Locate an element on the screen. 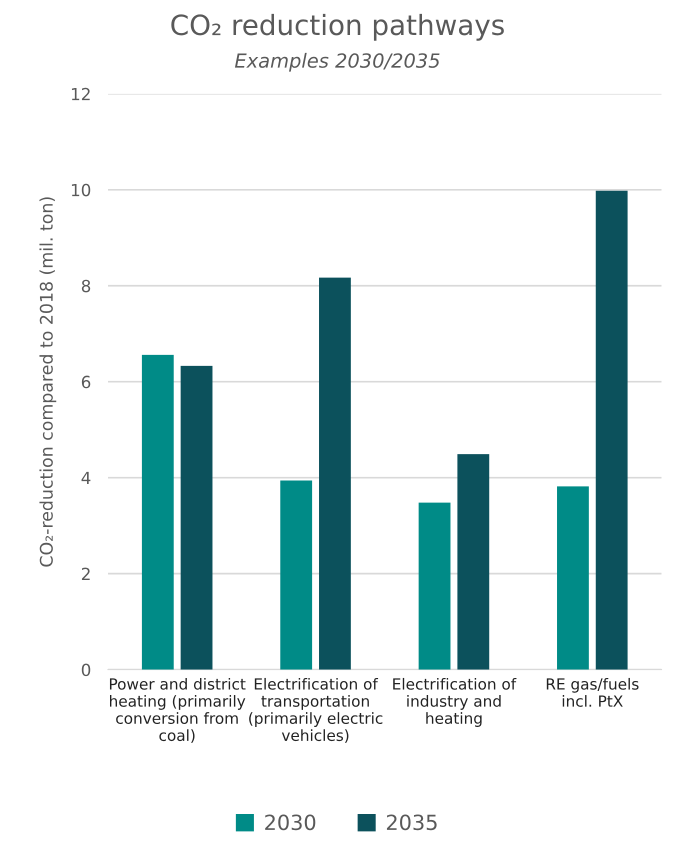 The height and width of the screenshot is (853, 675). y-tick-label: 0 is located at coordinates (86, 670).